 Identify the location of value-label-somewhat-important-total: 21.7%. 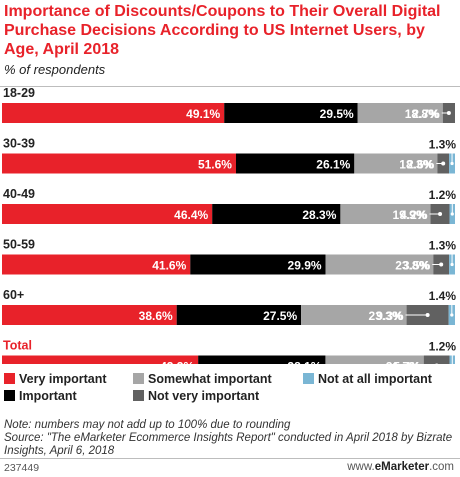
(403, 362).